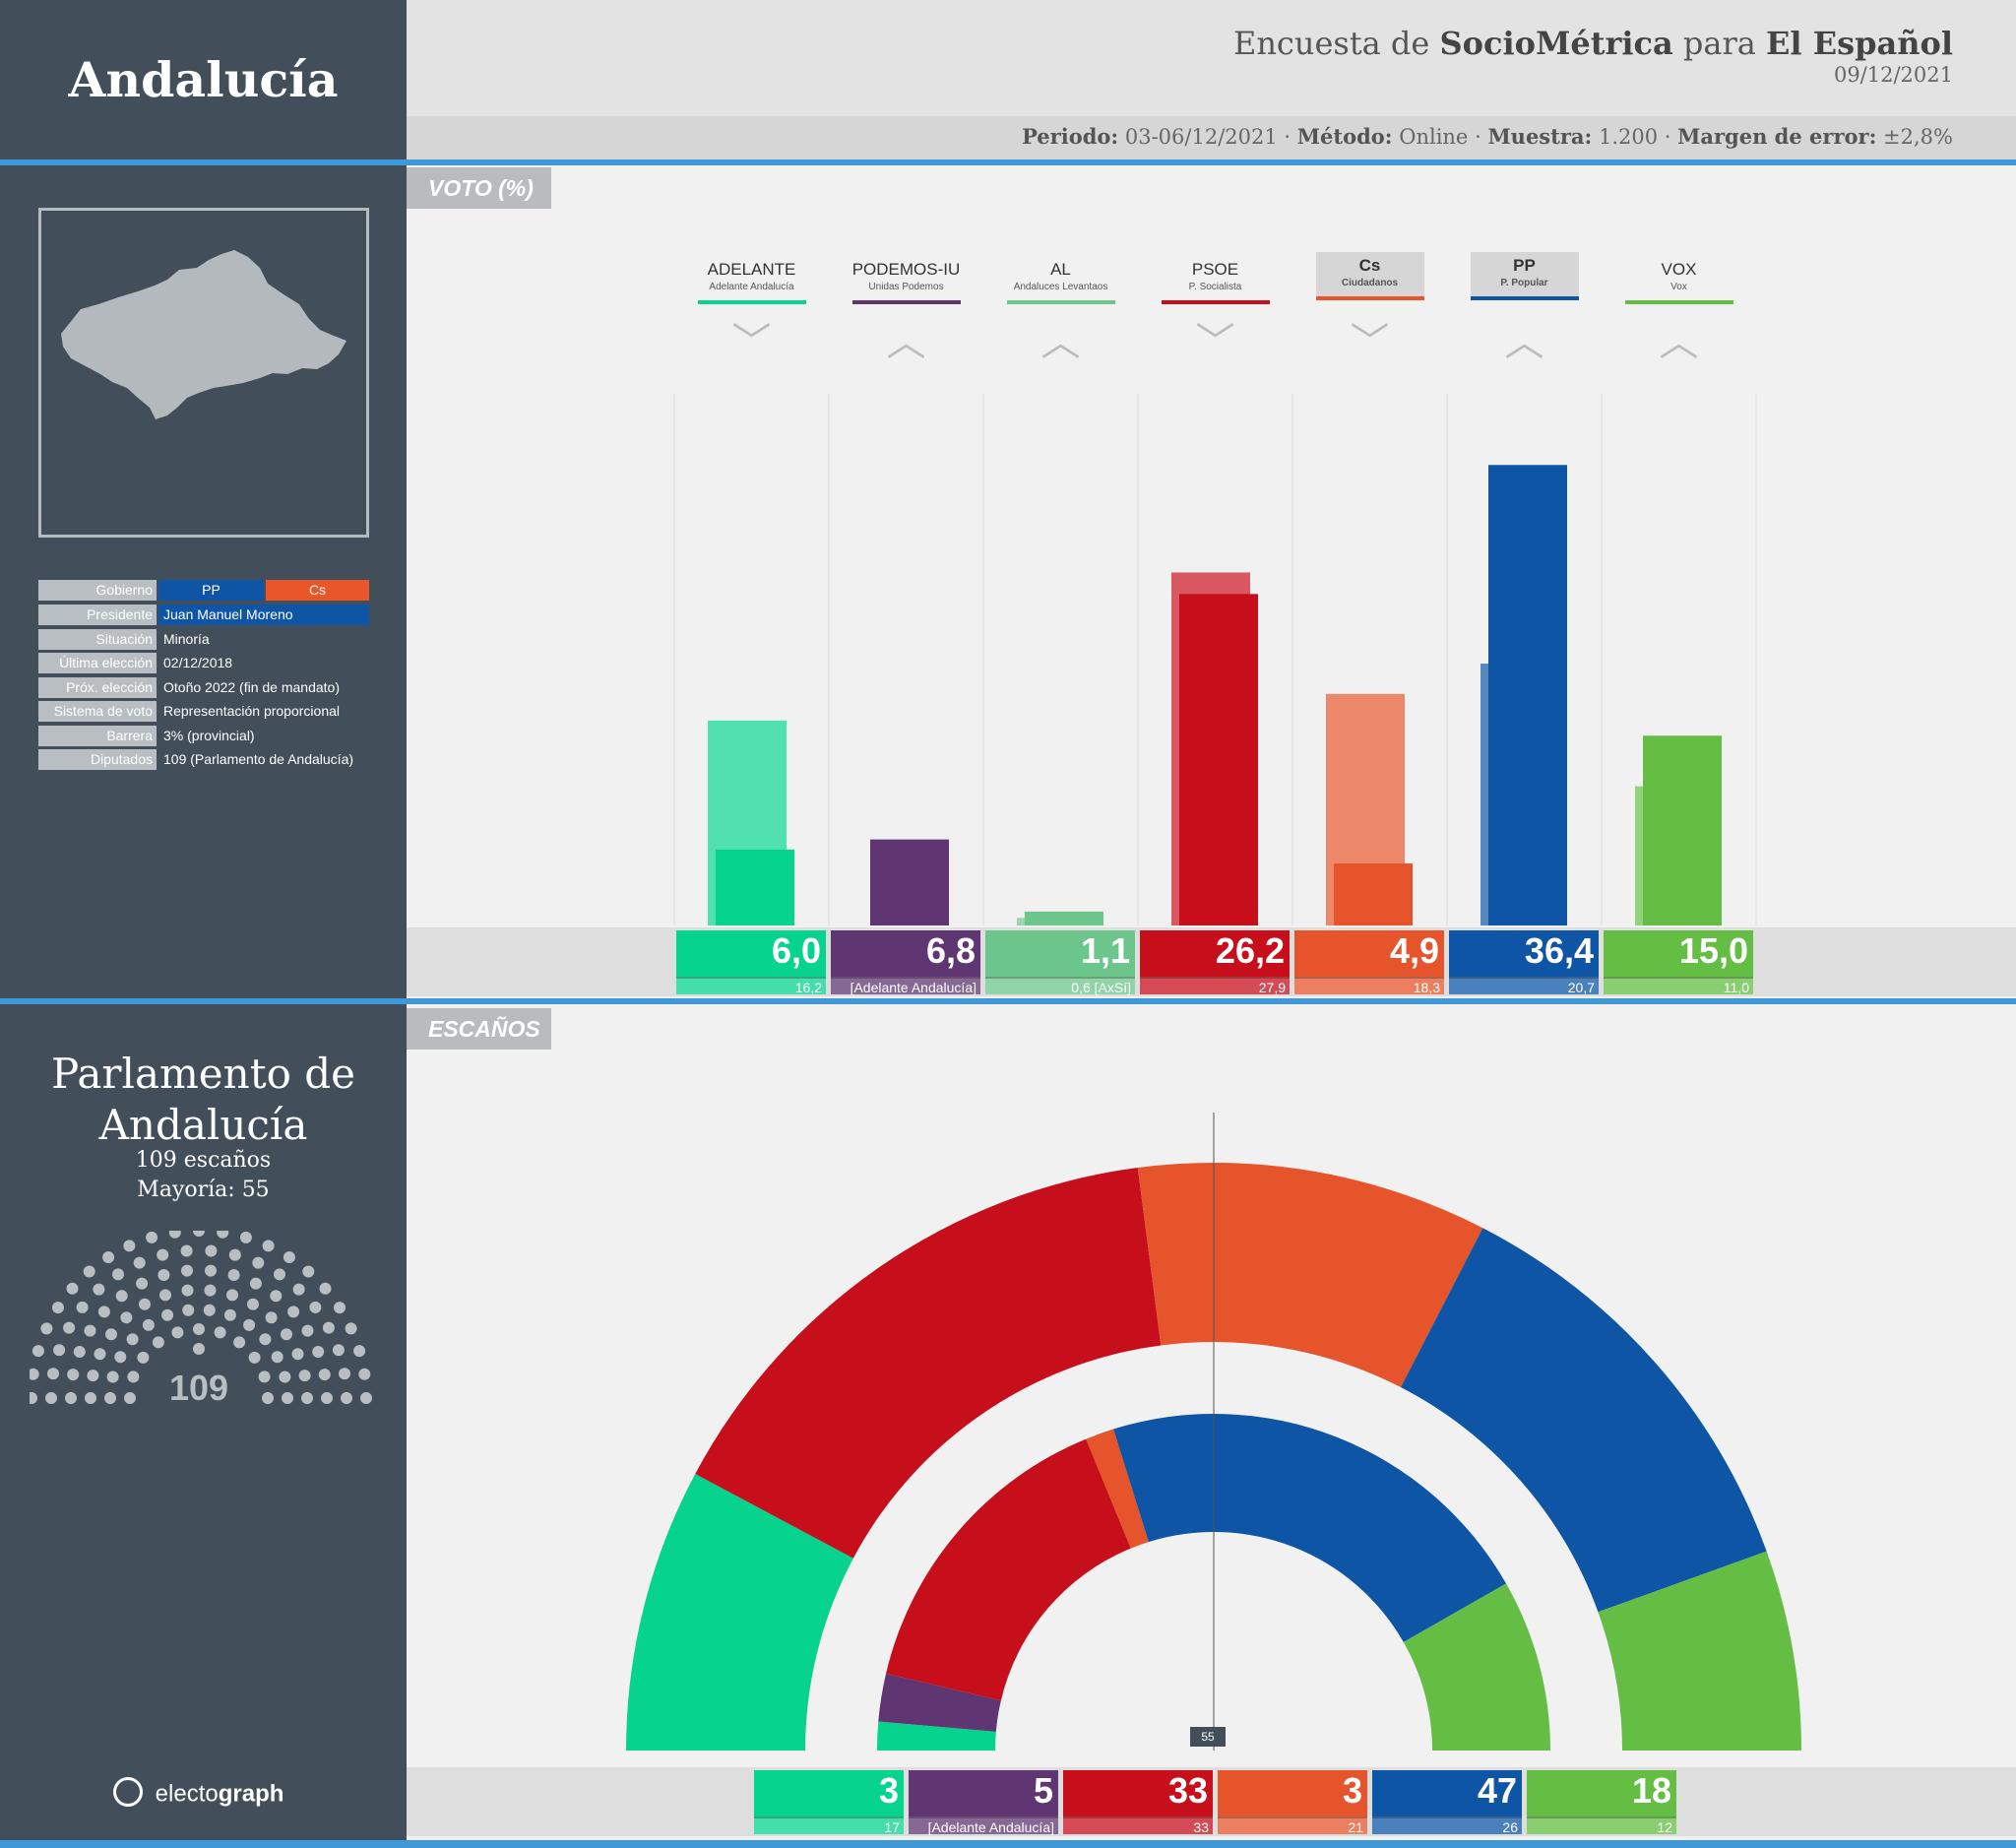 The image size is (2016, 1848). Describe the element at coordinates (1369, 986) in the screenshot. I see `vote-previous: 18,3` at that location.